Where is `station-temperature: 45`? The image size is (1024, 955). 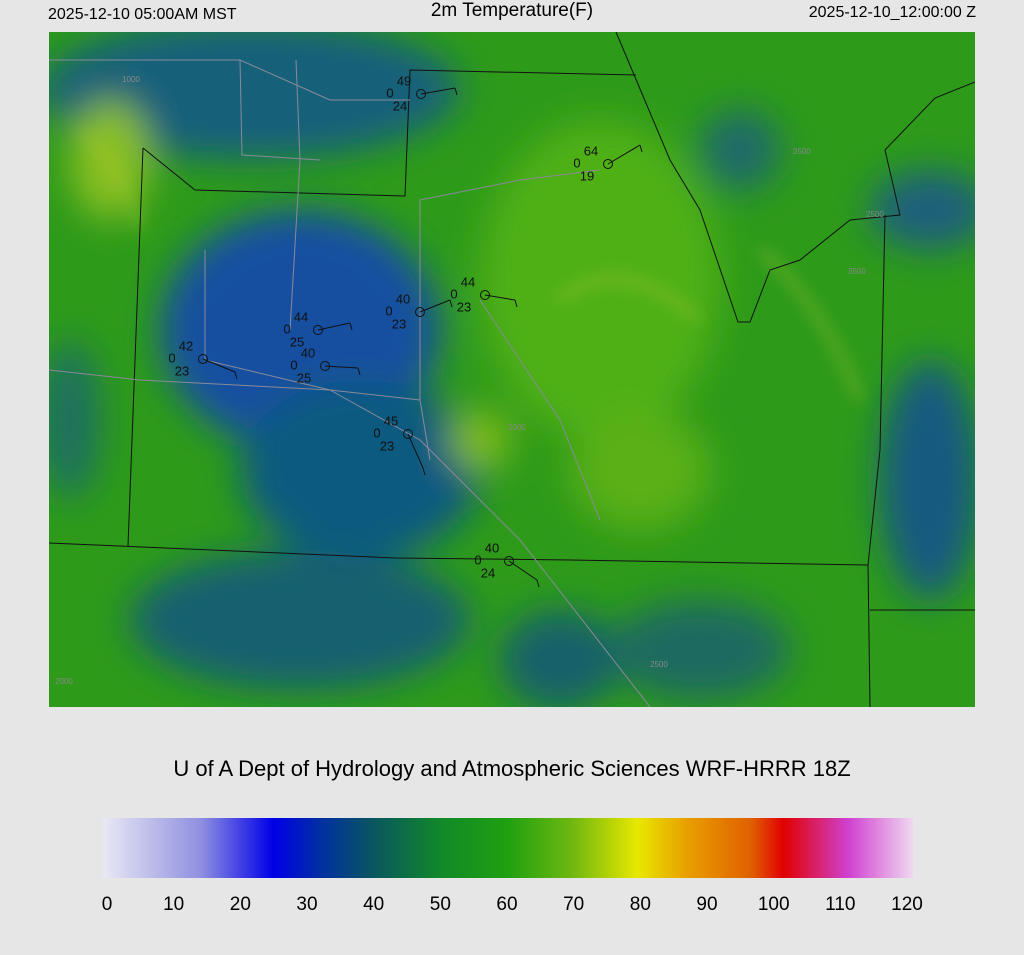 station-temperature: 45 is located at coordinates (391, 420).